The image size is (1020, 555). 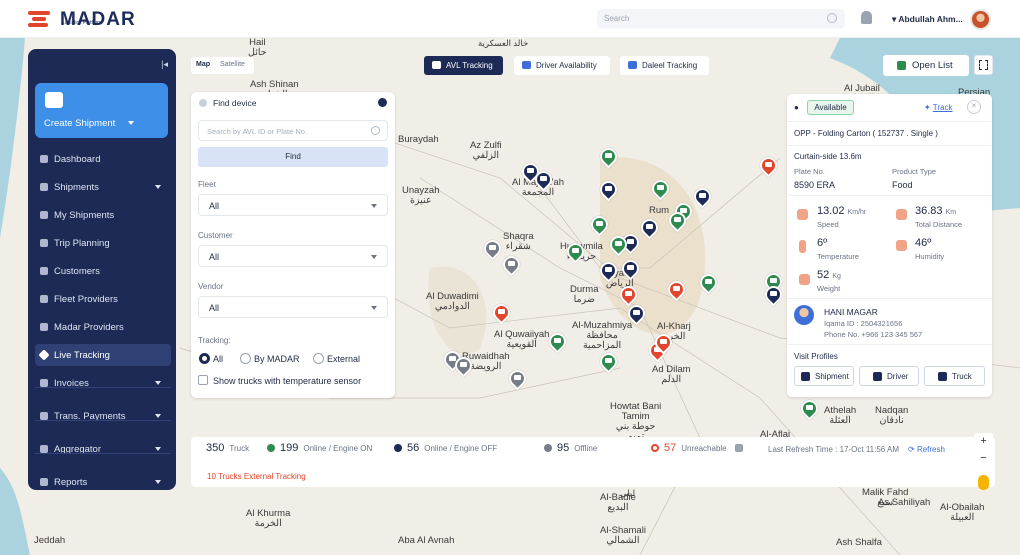 What do you see at coordinates (270, 358) in the screenshot?
I see `tracking-radio-madar: By MADAR` at bounding box center [270, 358].